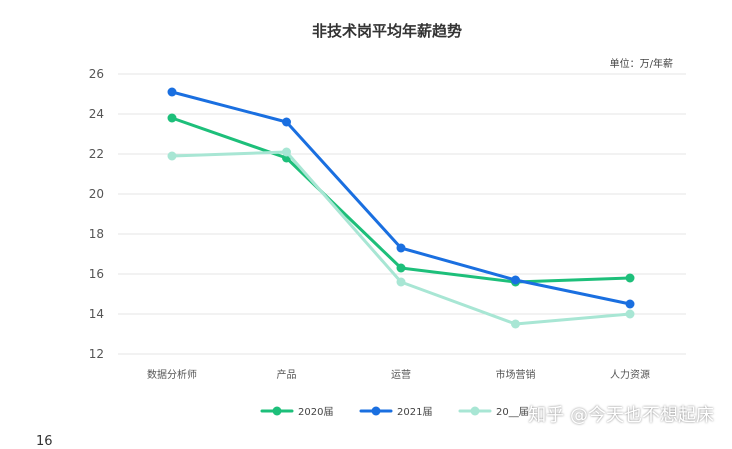 This screenshot has width=732, height=449. What do you see at coordinates (96, 74) in the screenshot?
I see `y-tick-label: 26` at bounding box center [96, 74].